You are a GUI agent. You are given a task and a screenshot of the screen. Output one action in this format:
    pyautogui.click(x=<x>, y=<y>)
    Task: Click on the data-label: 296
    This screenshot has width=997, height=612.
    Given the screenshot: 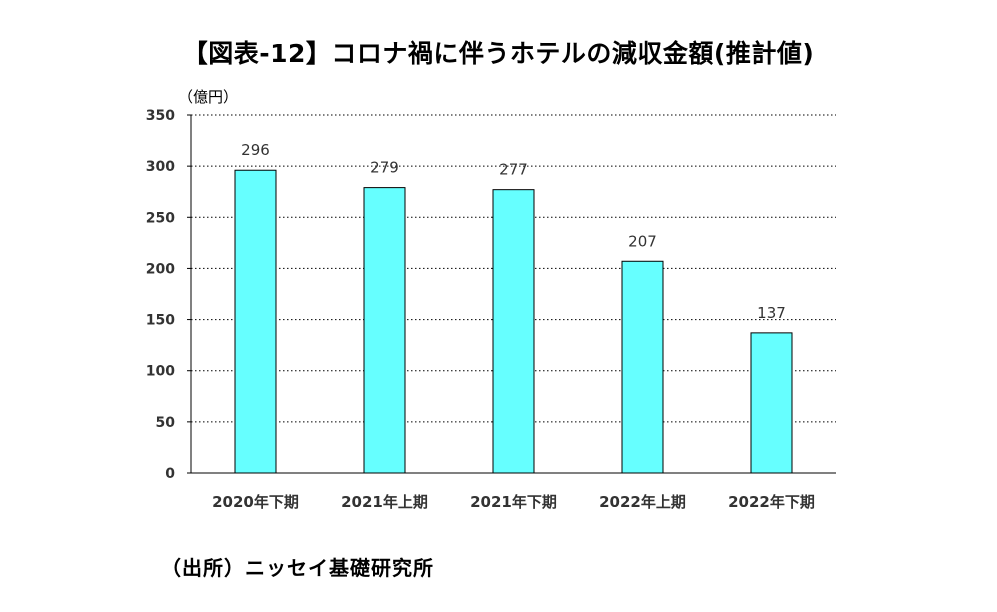 What is the action you would take?
    pyautogui.click(x=255, y=150)
    